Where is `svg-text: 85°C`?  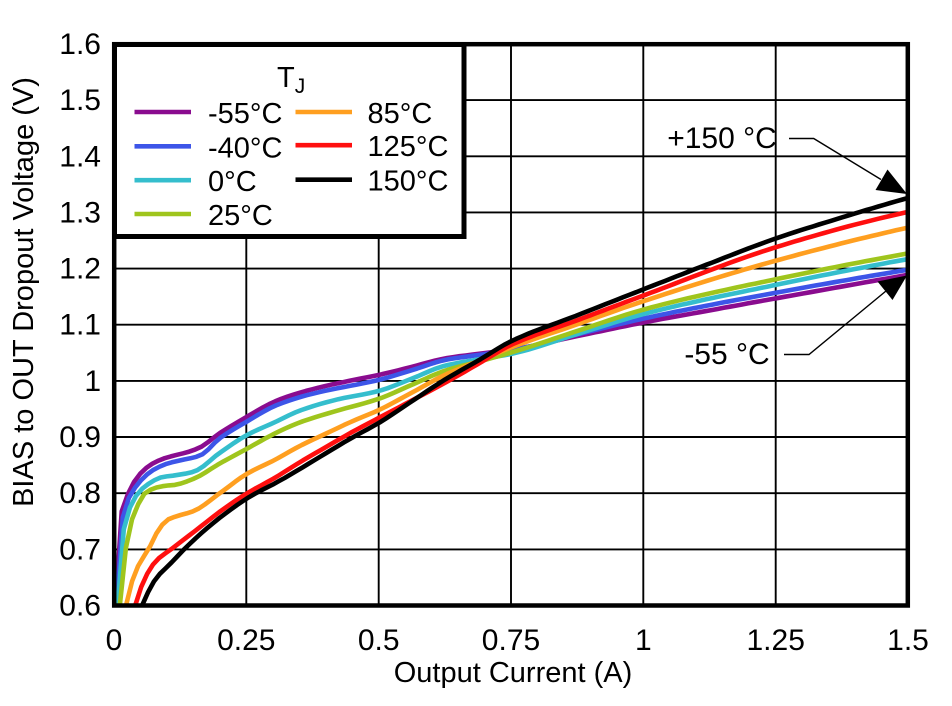 svg-text: 85°C is located at coordinates (400, 114).